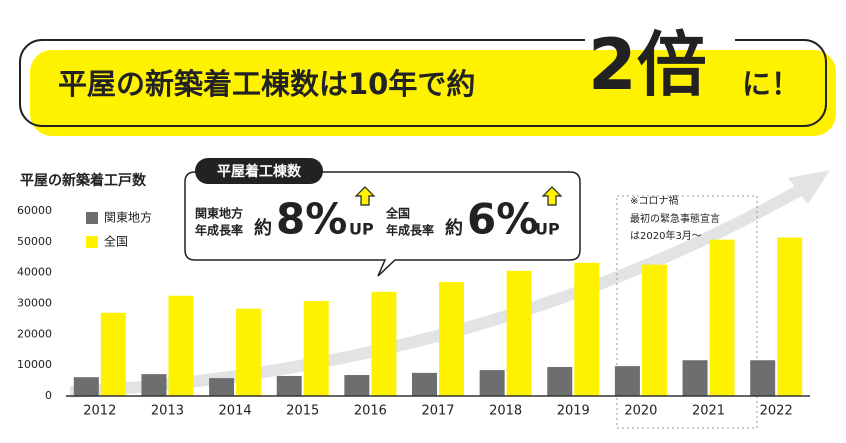 The image size is (846, 443). Describe the element at coordinates (167, 411) in the screenshot. I see `x-tick-label: 2013` at that location.